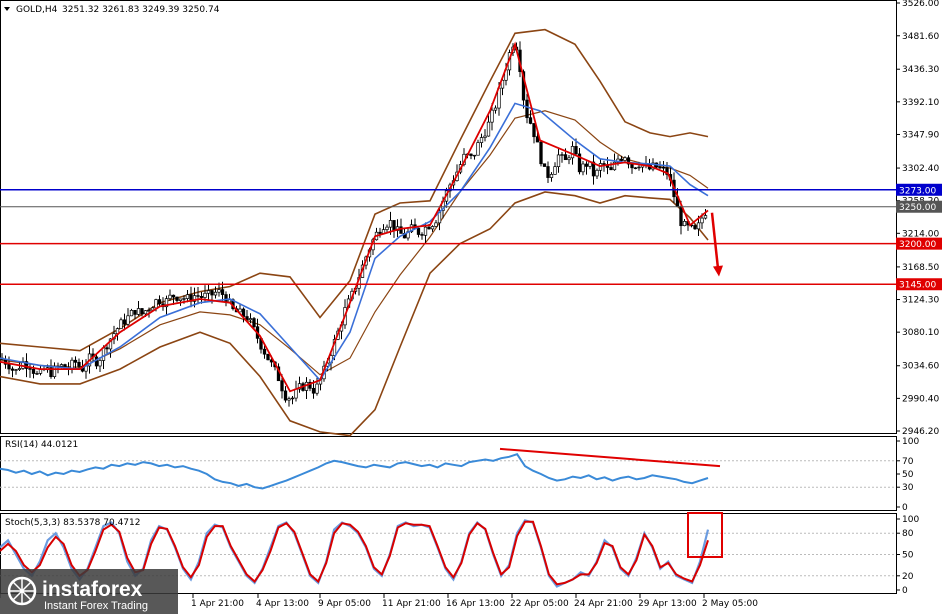 The width and height of the screenshot is (943, 614). Describe the element at coordinates (344, 604) in the screenshot. I see `xtick-label: 9 Apr 05:00` at that location.